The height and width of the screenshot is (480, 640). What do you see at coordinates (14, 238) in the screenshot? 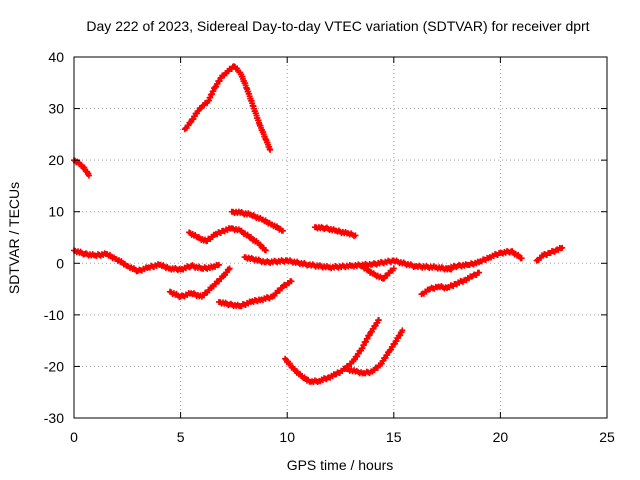
I see `y-axis-label: SDTVAR / TECUs` at bounding box center [14, 238].